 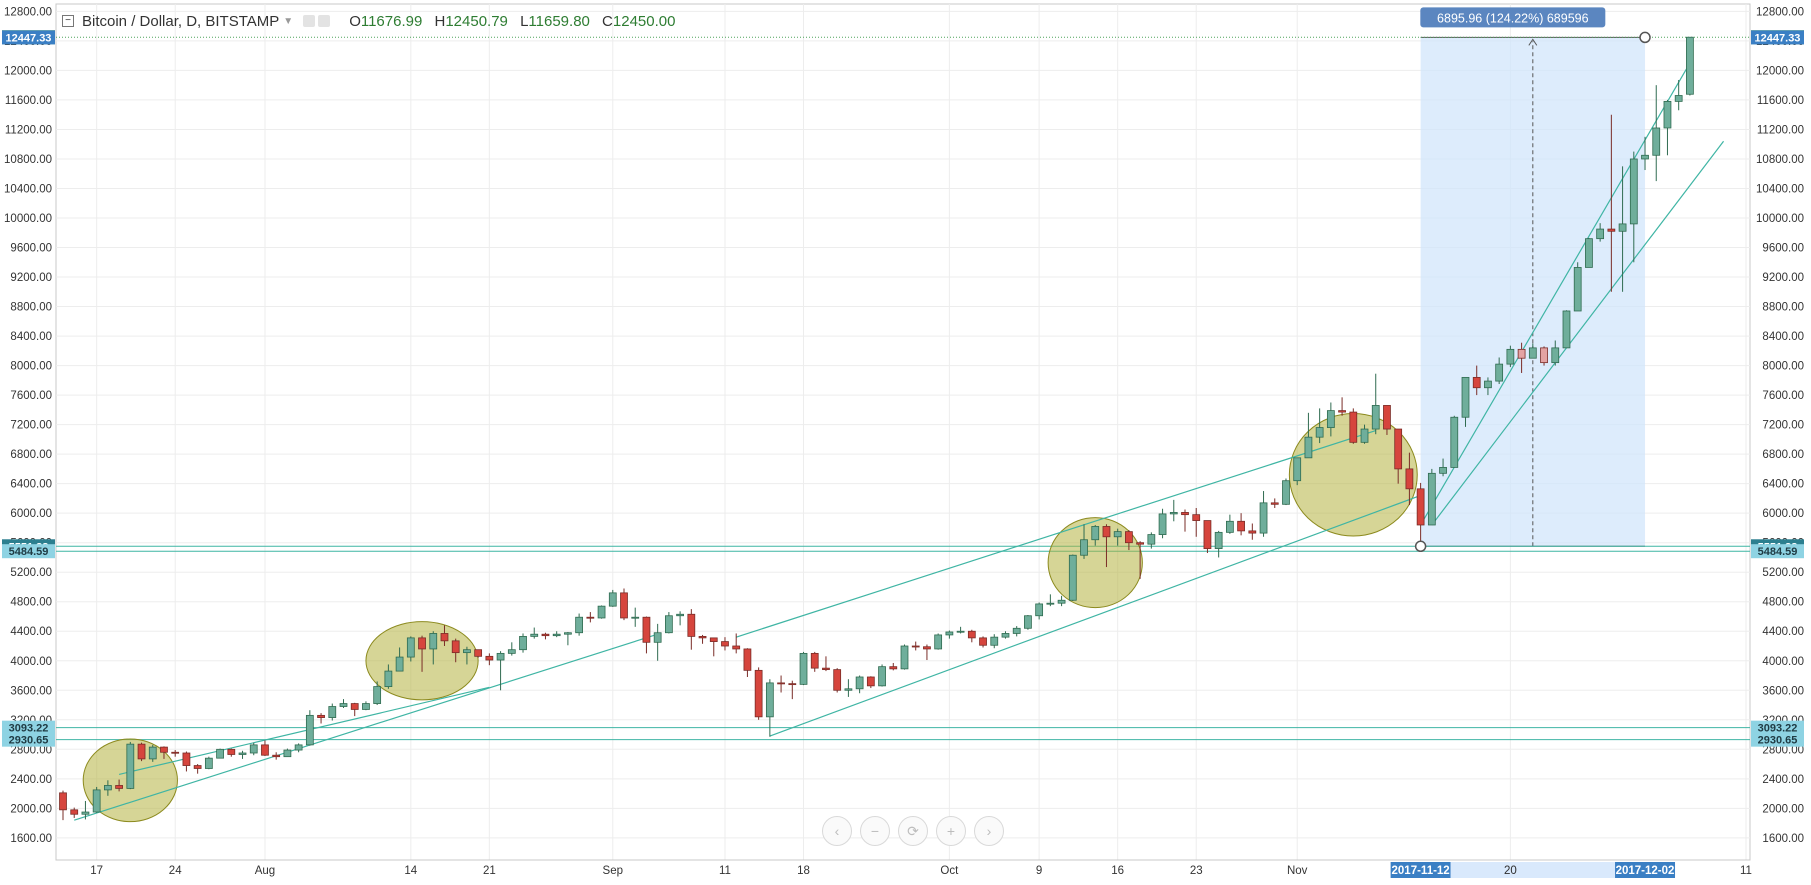 What do you see at coordinates (288, 21) in the screenshot?
I see `chevron-down-icon: ▼` at bounding box center [288, 21].